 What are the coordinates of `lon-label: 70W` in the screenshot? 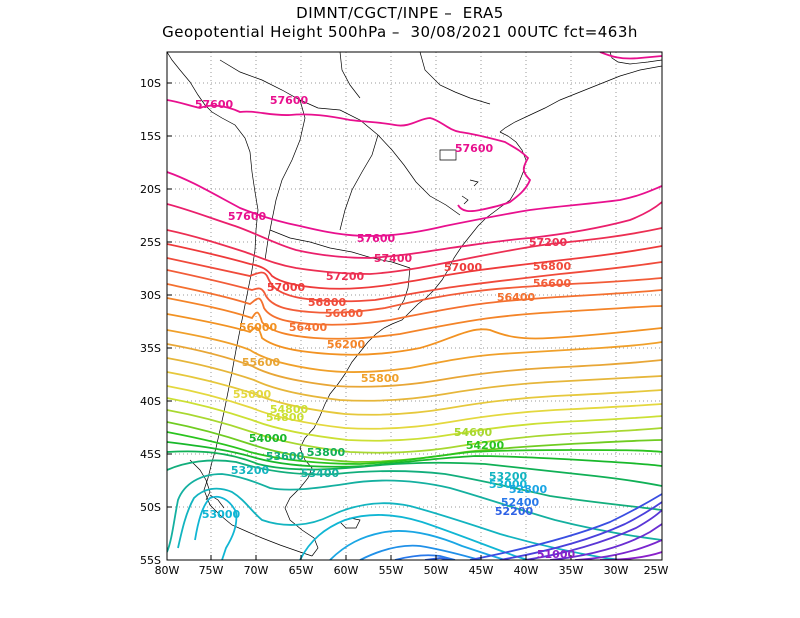 It's located at (256, 570).